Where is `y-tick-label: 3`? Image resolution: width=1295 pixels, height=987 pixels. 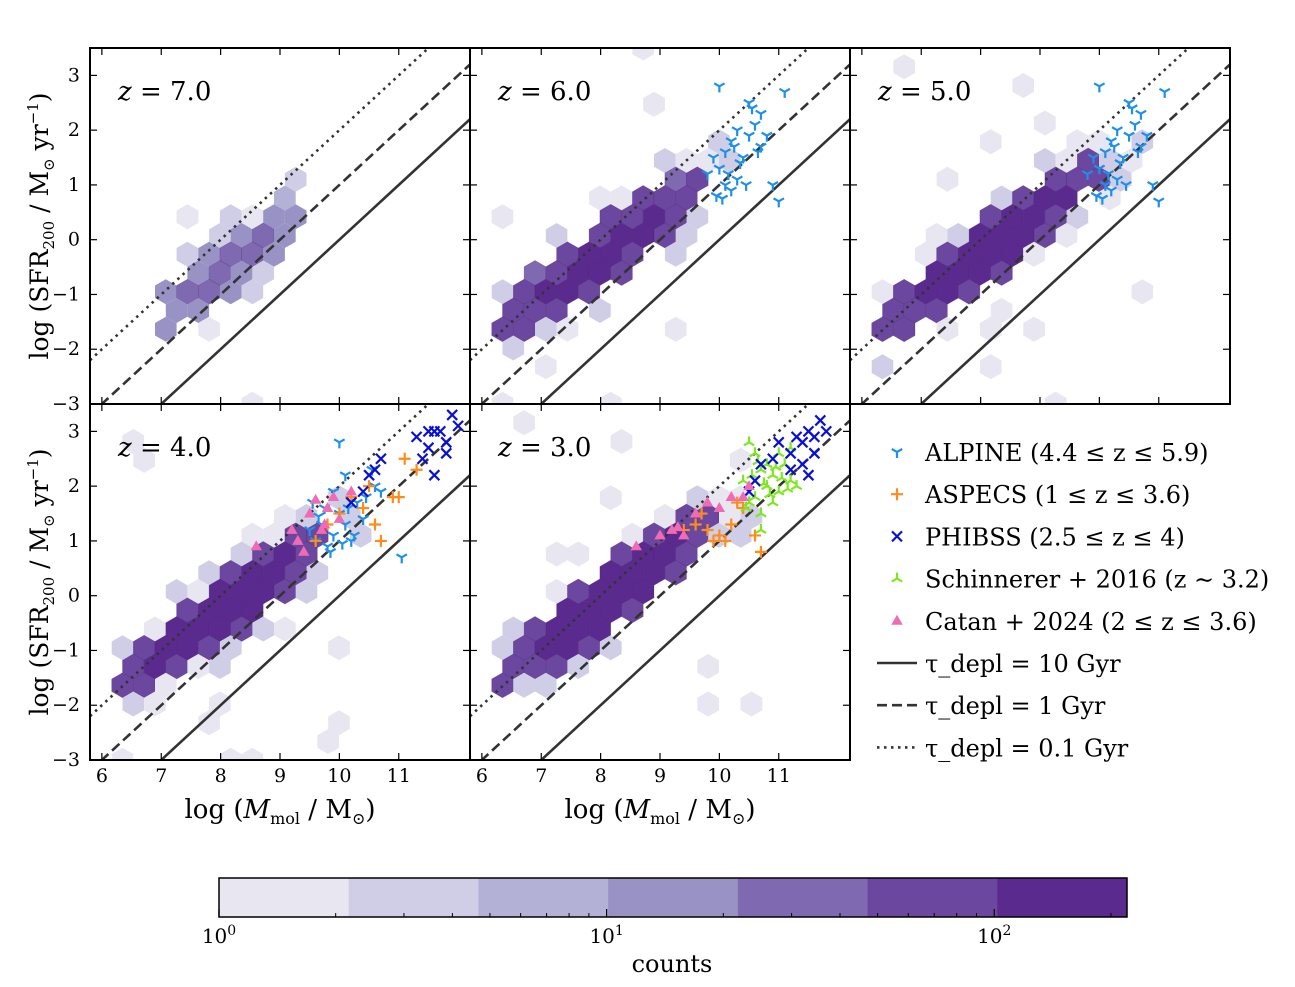 y-tick-label: 3 is located at coordinates (74, 75).